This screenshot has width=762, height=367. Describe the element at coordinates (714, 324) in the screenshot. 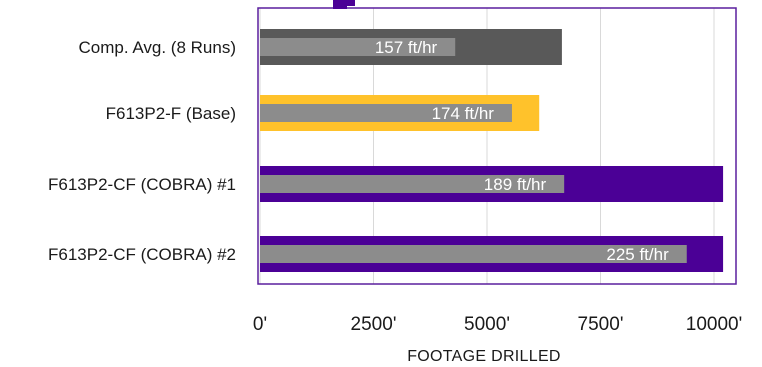

I see `x-tick-label-4: 10000'` at that location.